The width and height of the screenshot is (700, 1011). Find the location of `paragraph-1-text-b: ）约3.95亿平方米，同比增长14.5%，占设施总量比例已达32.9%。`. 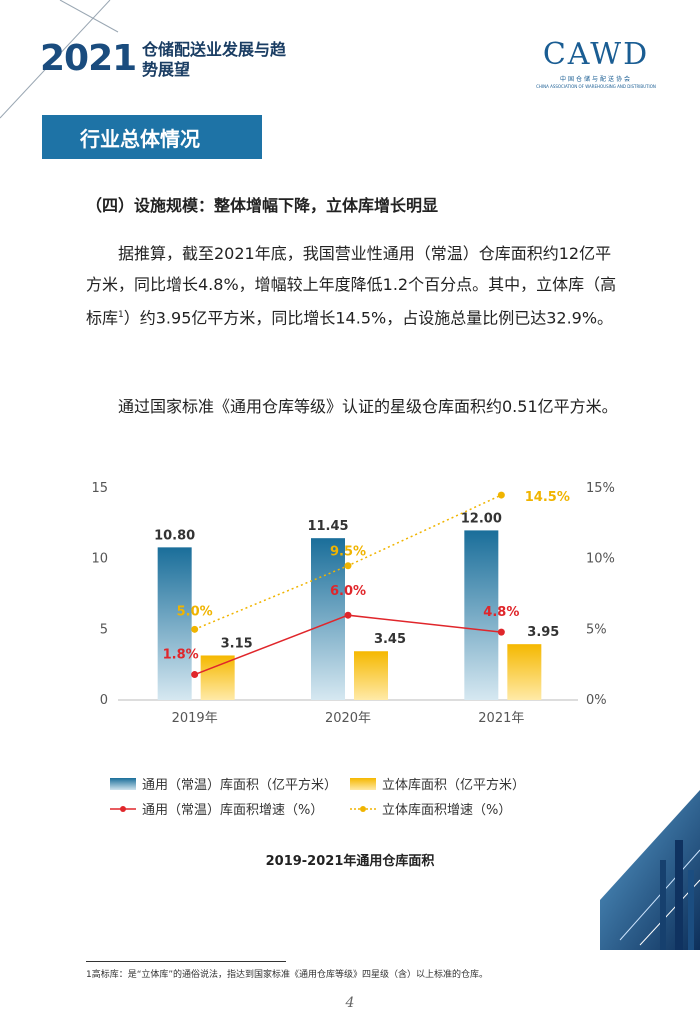

paragraph-1-text-b: ）约3.95亿平方米，同比增长14.5%，占设施总量比例已达32.9%。 is located at coordinates (368, 317).